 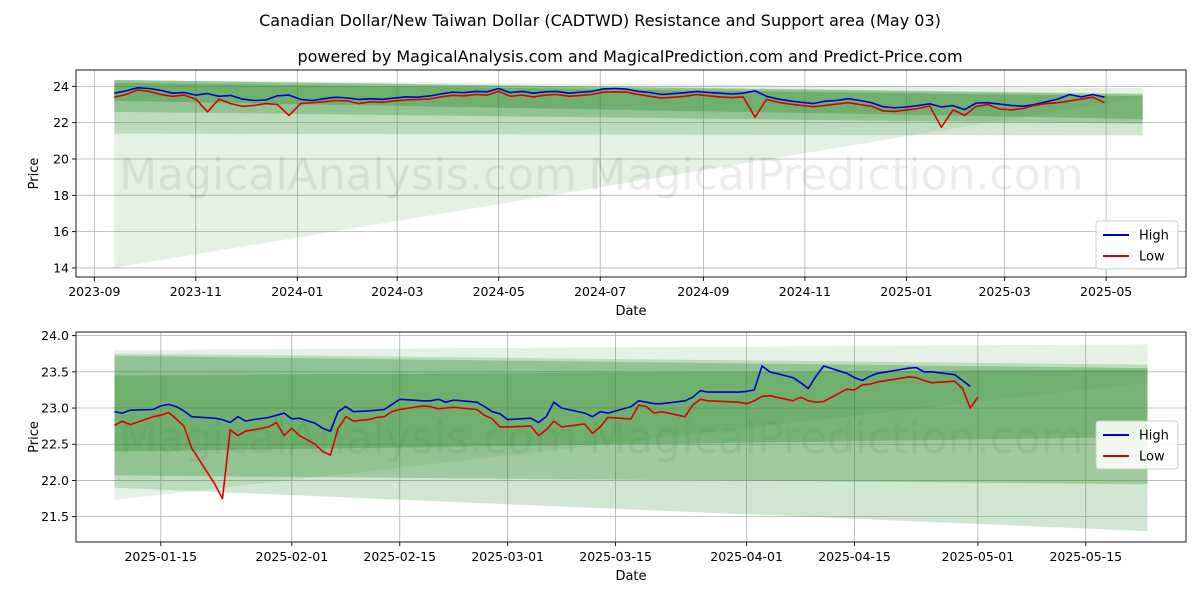 What do you see at coordinates (292, 556) in the screenshot?
I see `x-tick-label: 2025-02-01` at bounding box center [292, 556].